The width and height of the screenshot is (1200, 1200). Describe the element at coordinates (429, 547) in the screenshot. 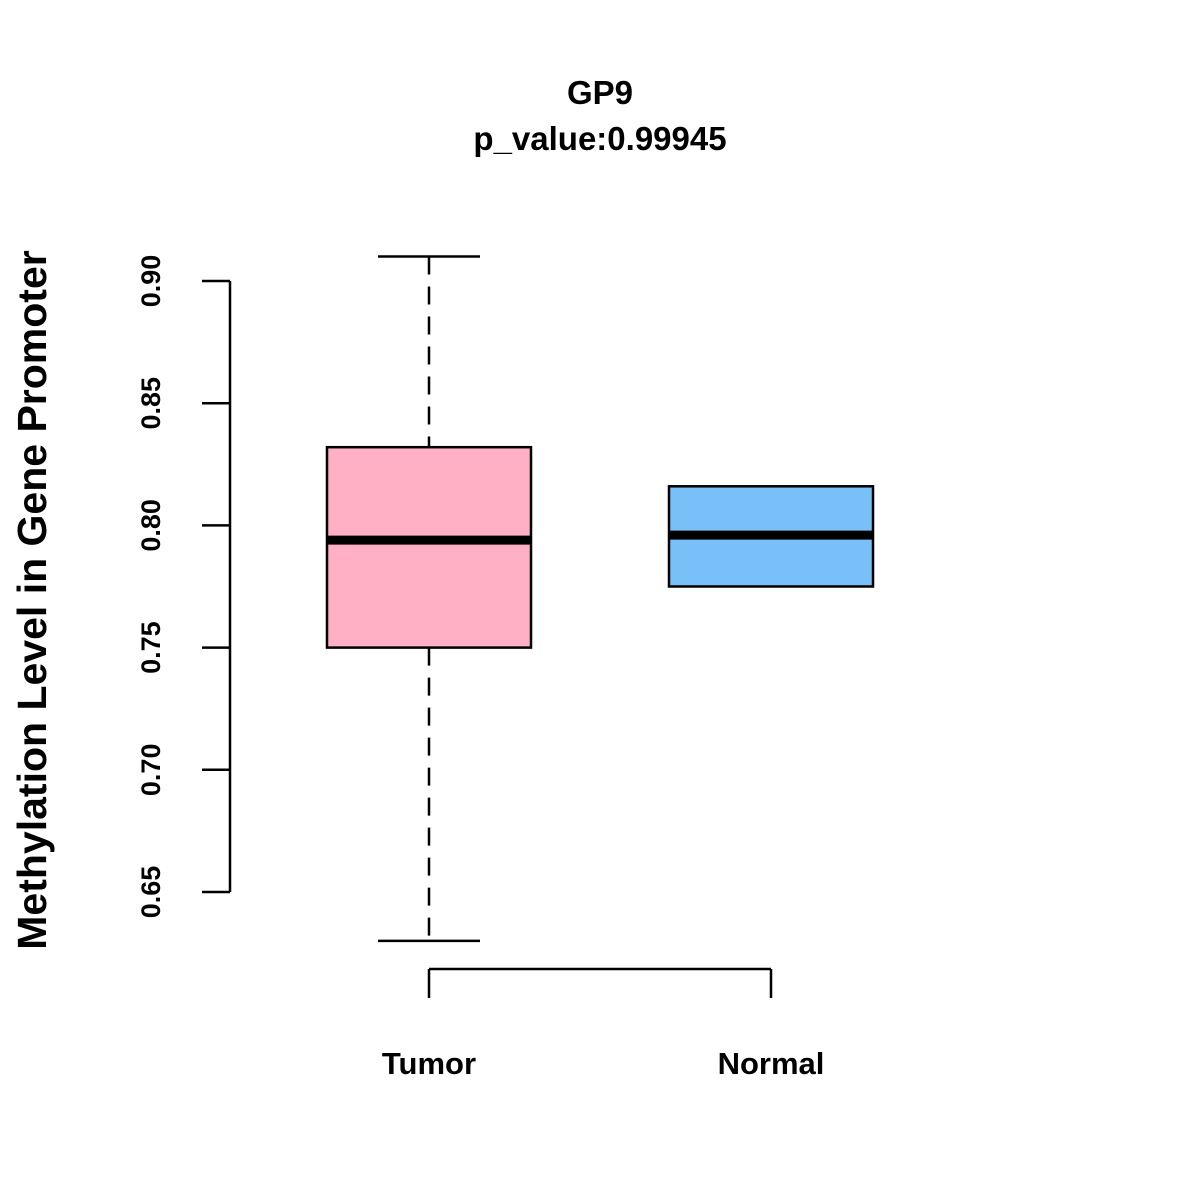

I see `box-iqr` at that location.